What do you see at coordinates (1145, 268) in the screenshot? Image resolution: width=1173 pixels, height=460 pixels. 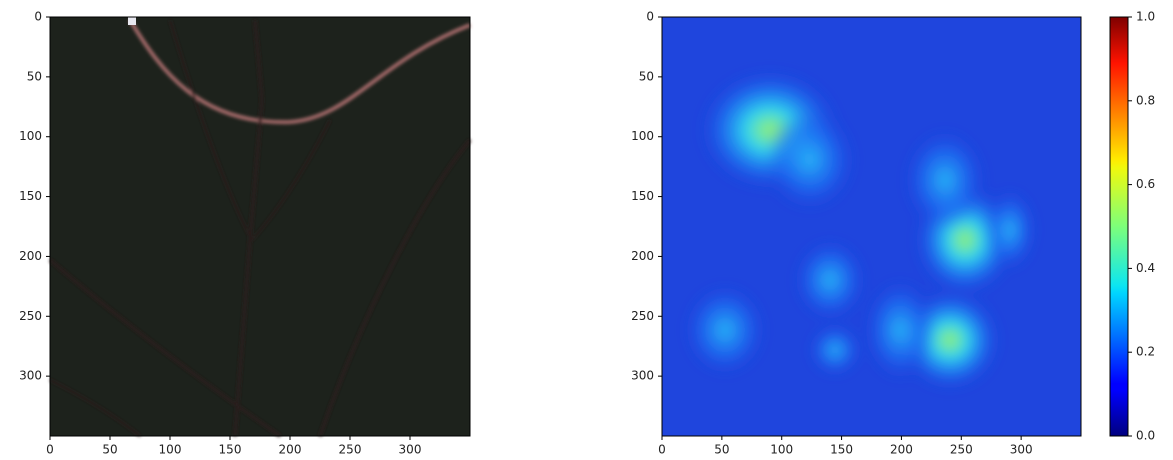 I see `colorbar-tick-label: 0.4` at bounding box center [1145, 268].